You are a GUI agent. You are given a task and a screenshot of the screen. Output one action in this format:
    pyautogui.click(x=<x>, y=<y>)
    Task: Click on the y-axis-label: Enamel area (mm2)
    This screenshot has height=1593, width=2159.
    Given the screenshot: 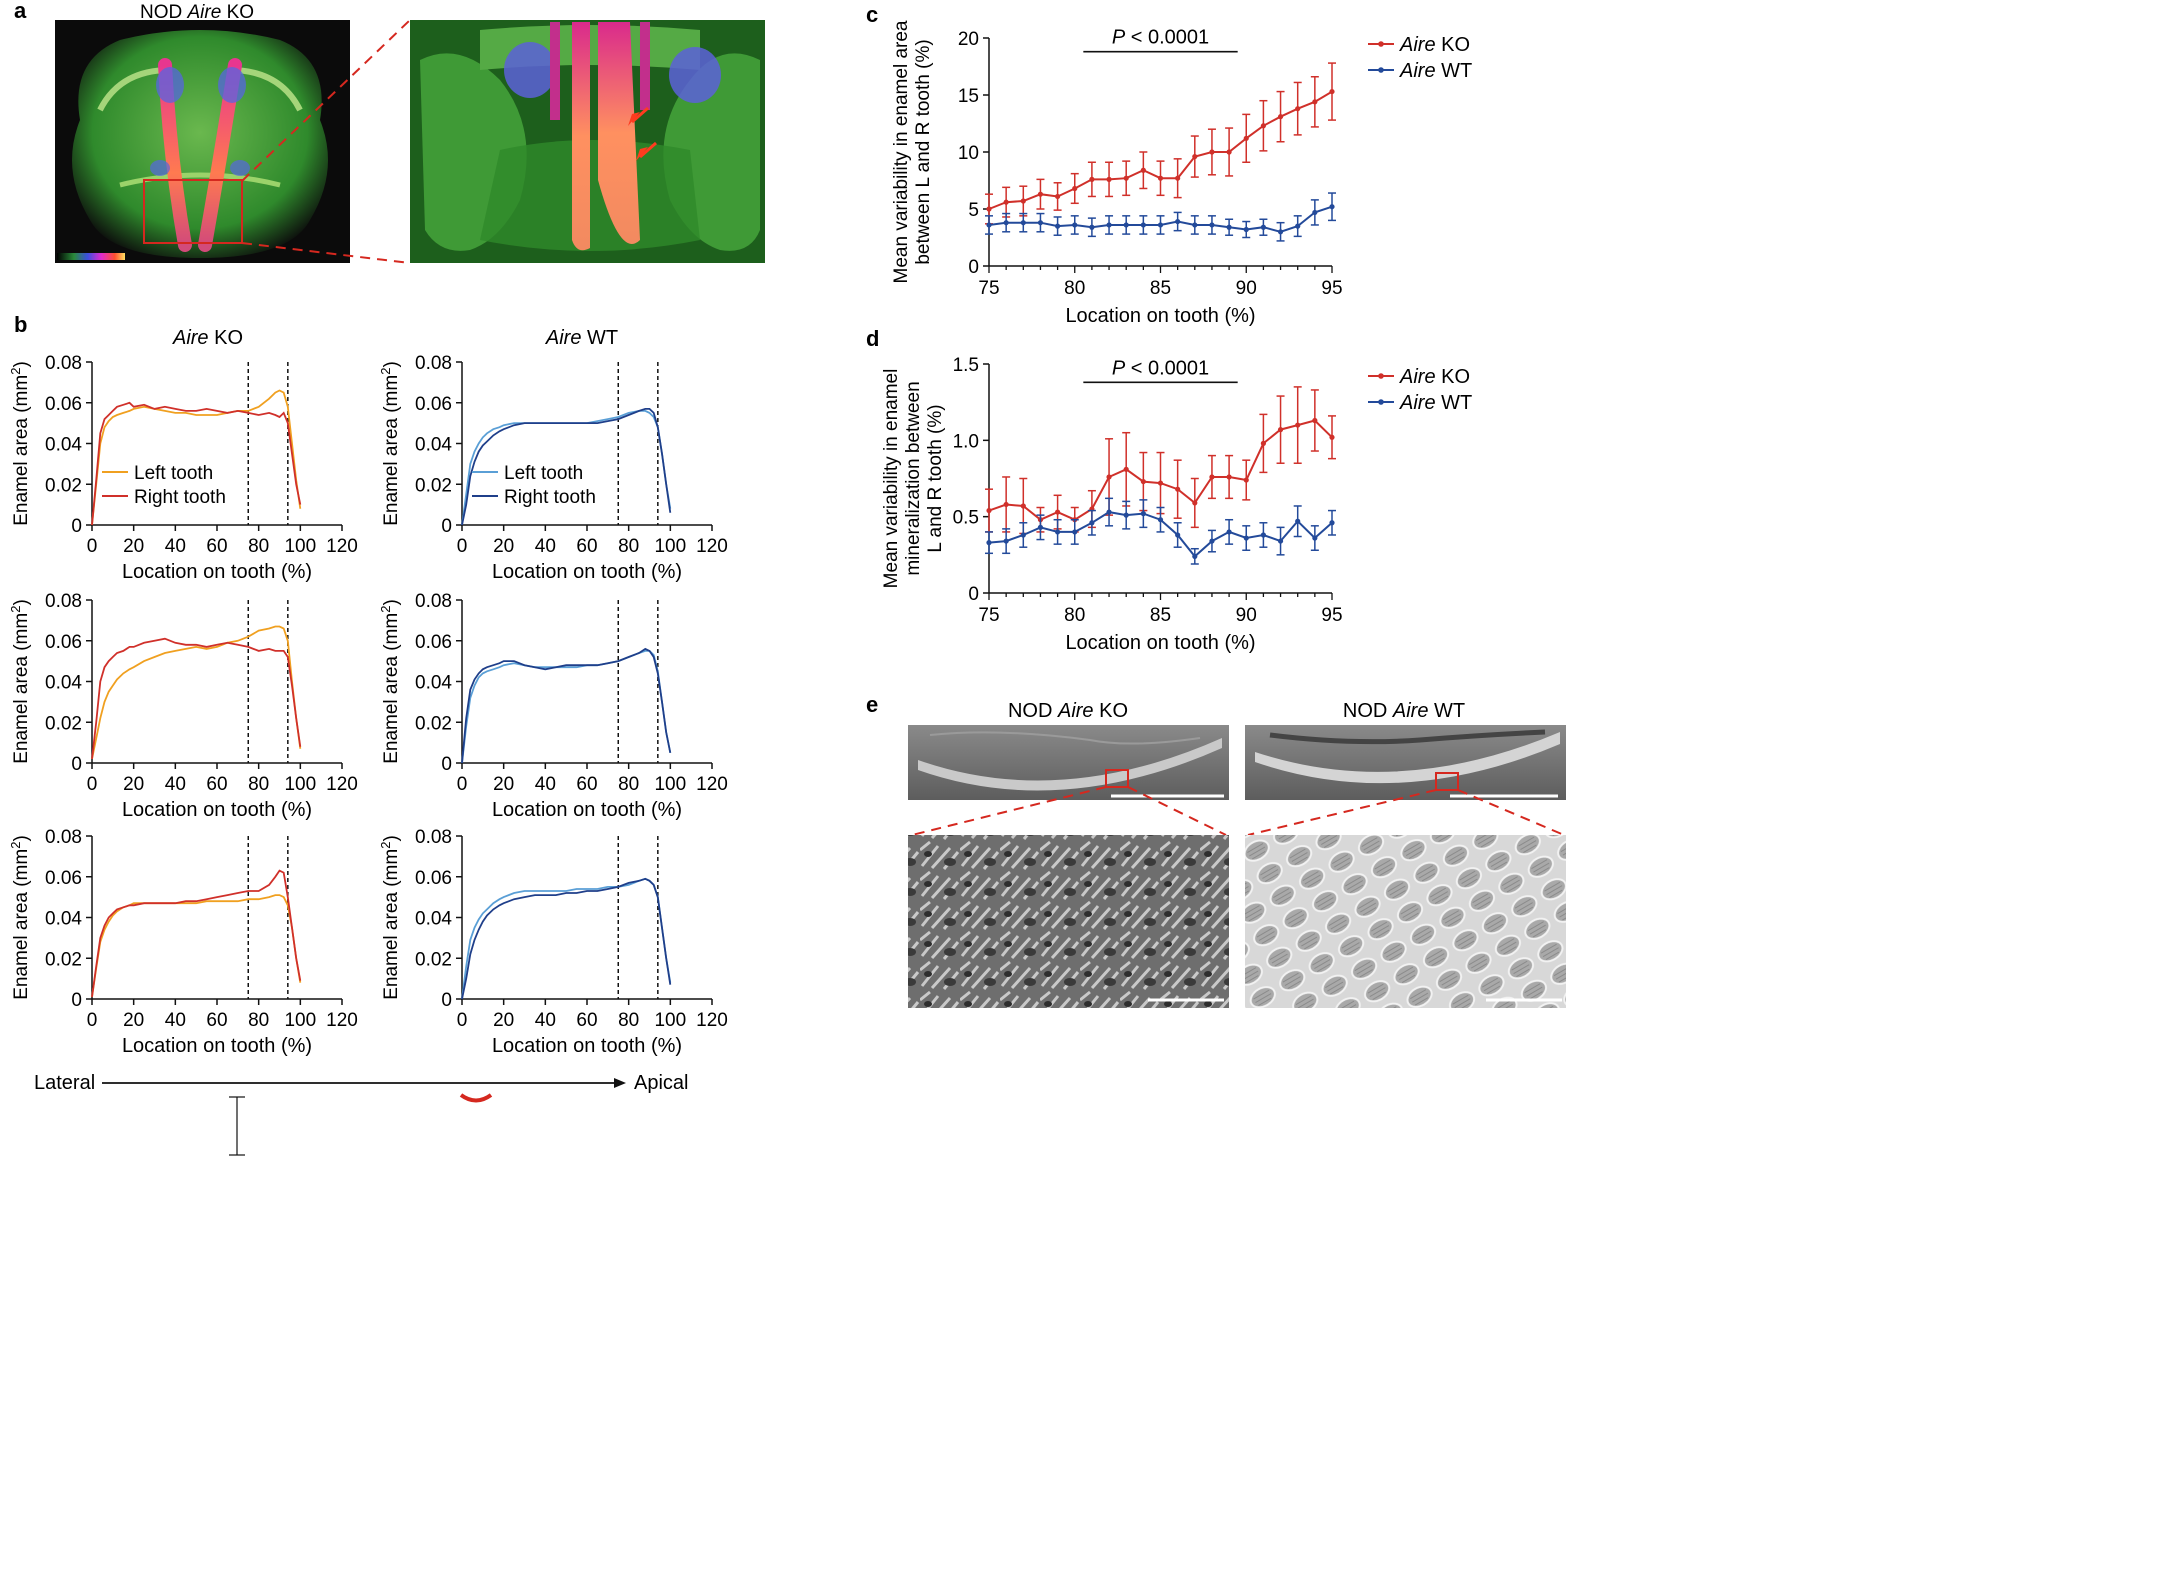 What is the action you would take?
    pyautogui.click(x=390, y=443)
    